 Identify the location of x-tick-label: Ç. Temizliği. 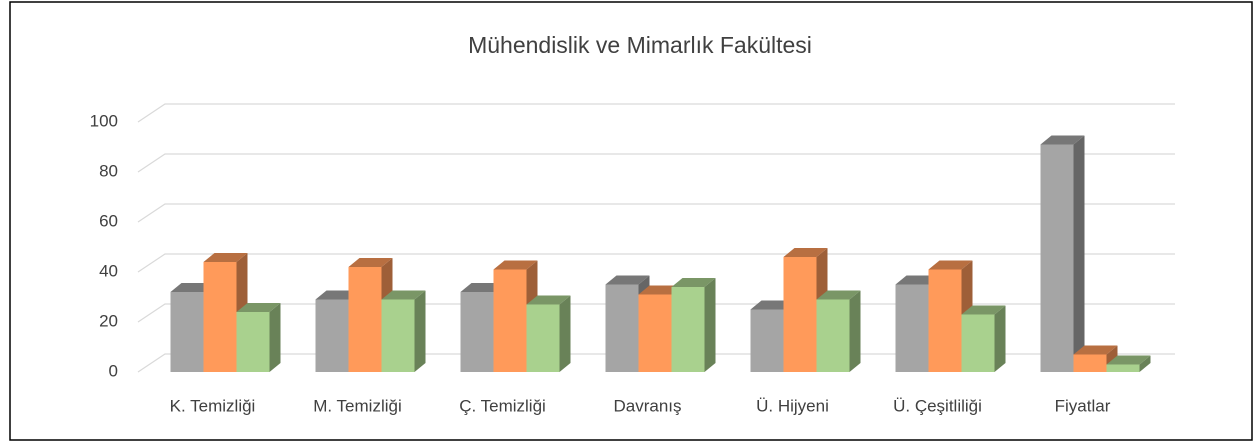
(502, 405).